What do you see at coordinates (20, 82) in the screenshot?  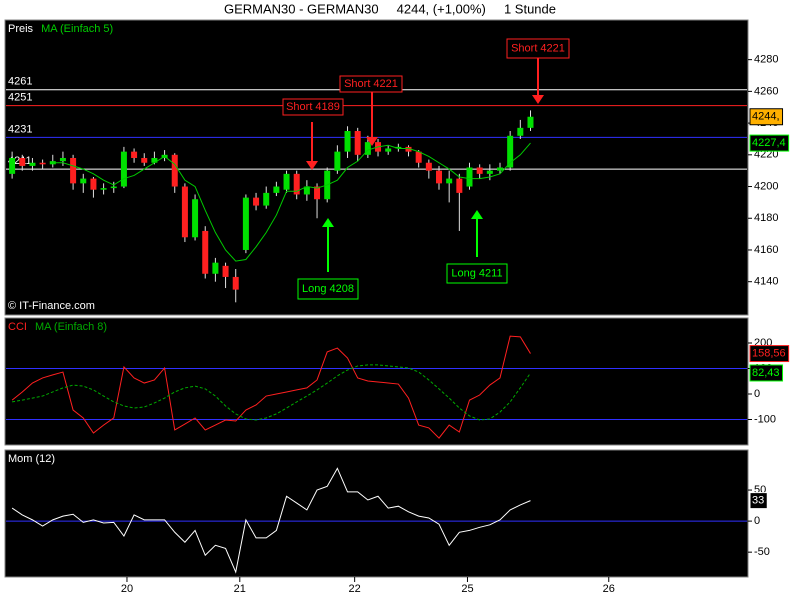 I see `level-label: 4261` at bounding box center [20, 82].